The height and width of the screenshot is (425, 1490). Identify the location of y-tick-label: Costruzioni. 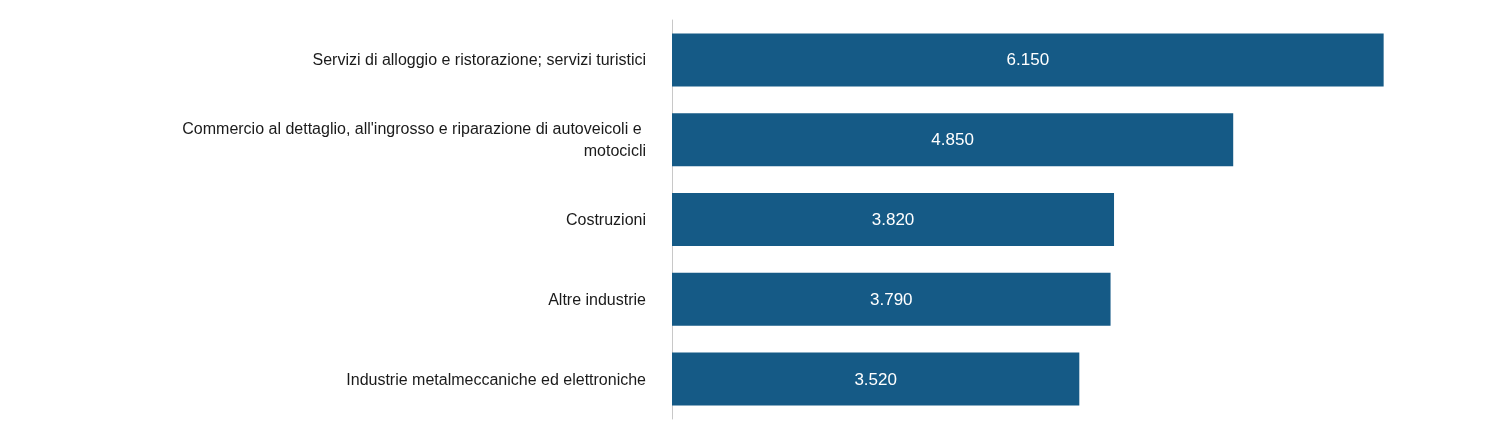
(605, 219).